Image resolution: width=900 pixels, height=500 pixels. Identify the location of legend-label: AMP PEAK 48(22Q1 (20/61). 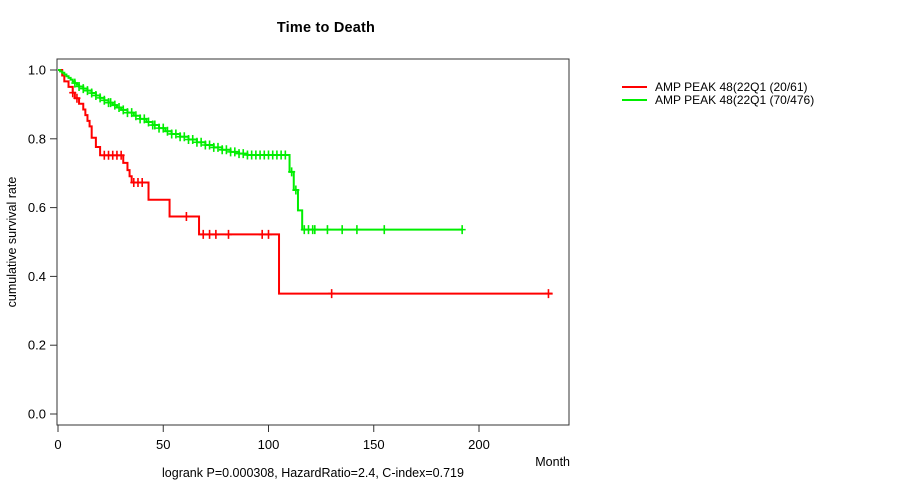
(731, 86).